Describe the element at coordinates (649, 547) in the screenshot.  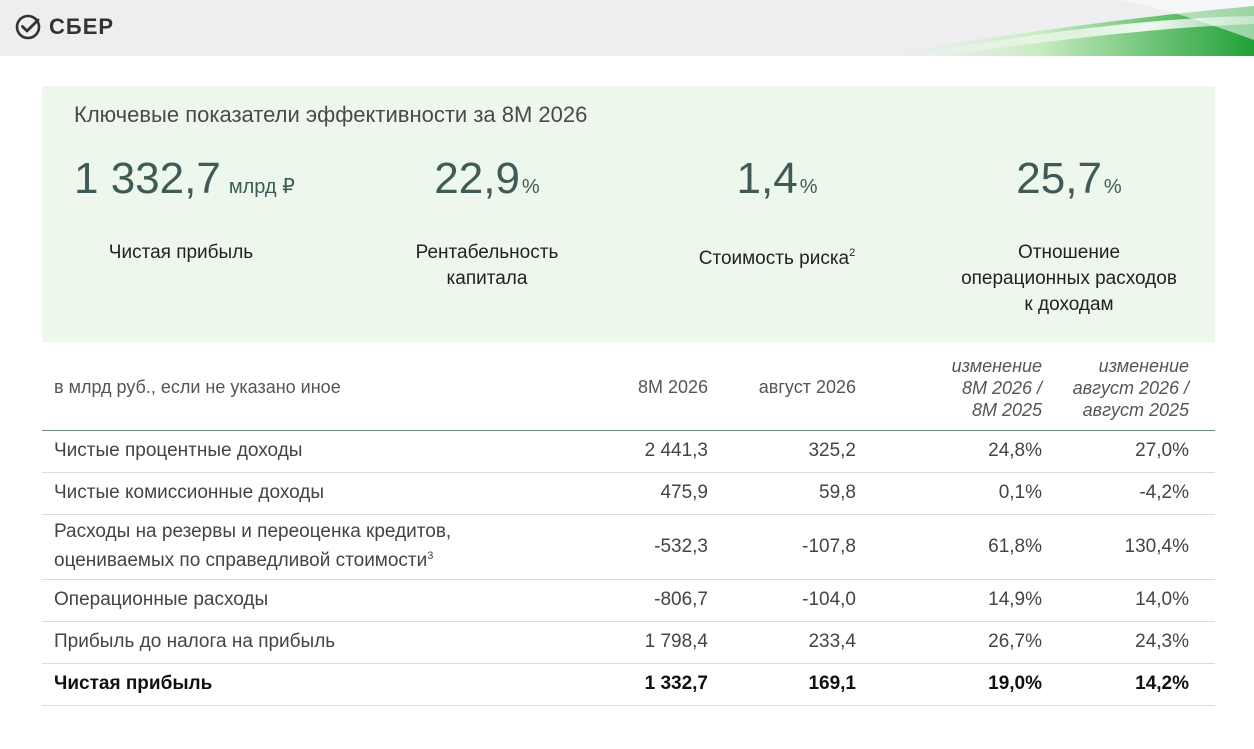
I see `cell-8m-2026: -532,3` at that location.